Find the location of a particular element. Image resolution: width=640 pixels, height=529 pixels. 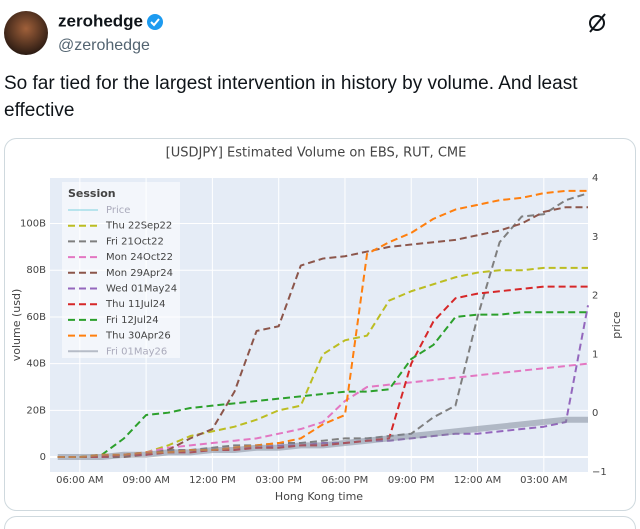

legend-box is located at coordinates (121, 270).